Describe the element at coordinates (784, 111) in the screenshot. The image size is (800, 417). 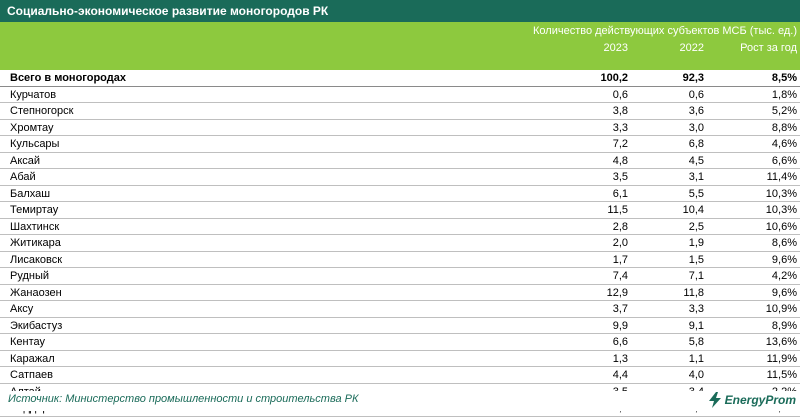
I see `cell-growth: 5,2%` at that location.